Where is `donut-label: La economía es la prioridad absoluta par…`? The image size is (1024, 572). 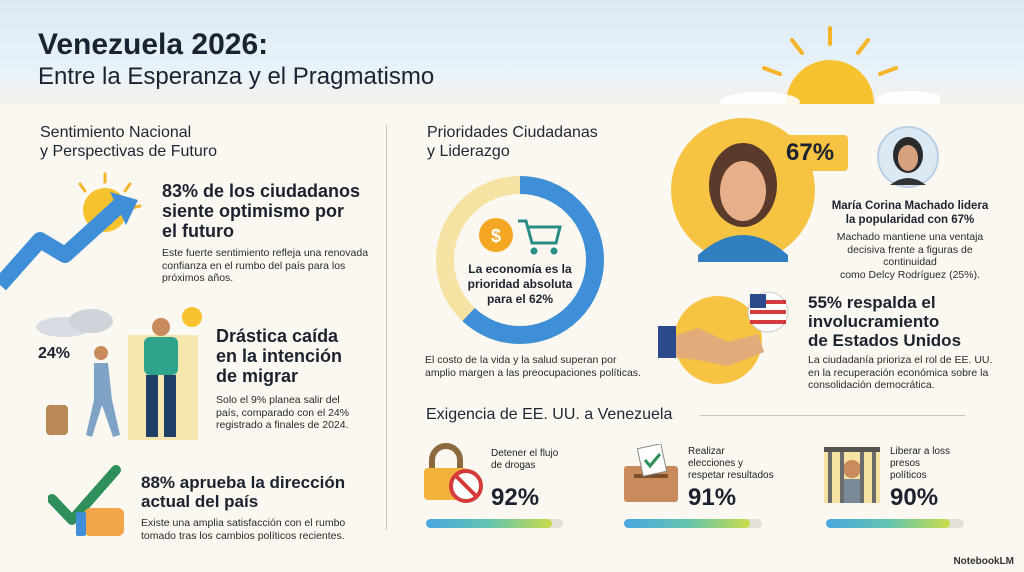
donut-label: La economía es la prioridad absoluta par… is located at coordinates (520, 284).